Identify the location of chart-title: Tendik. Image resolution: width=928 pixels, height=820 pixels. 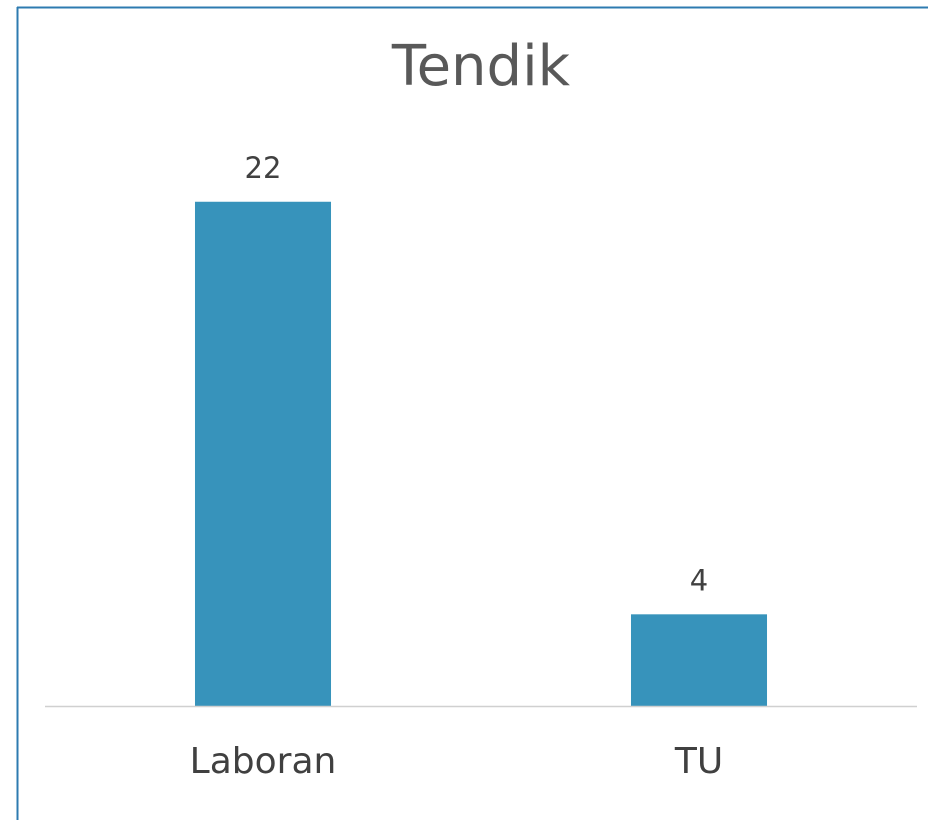
(481, 66).